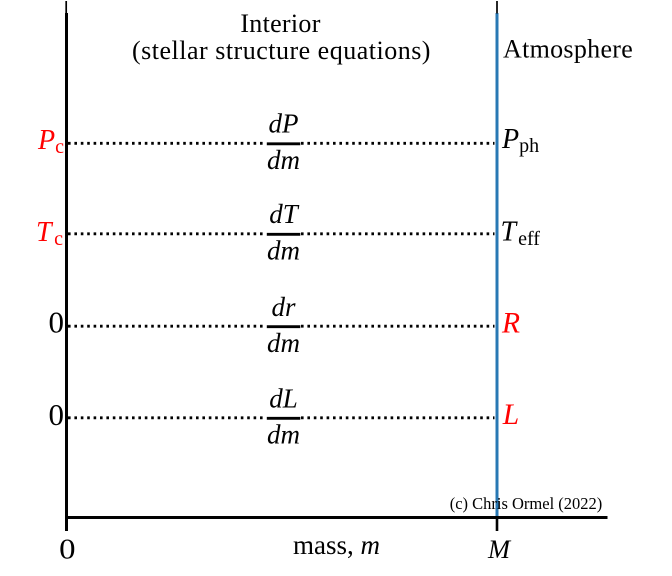 The image size is (672, 576). I want to click on svg-text: M, so click(499, 549).